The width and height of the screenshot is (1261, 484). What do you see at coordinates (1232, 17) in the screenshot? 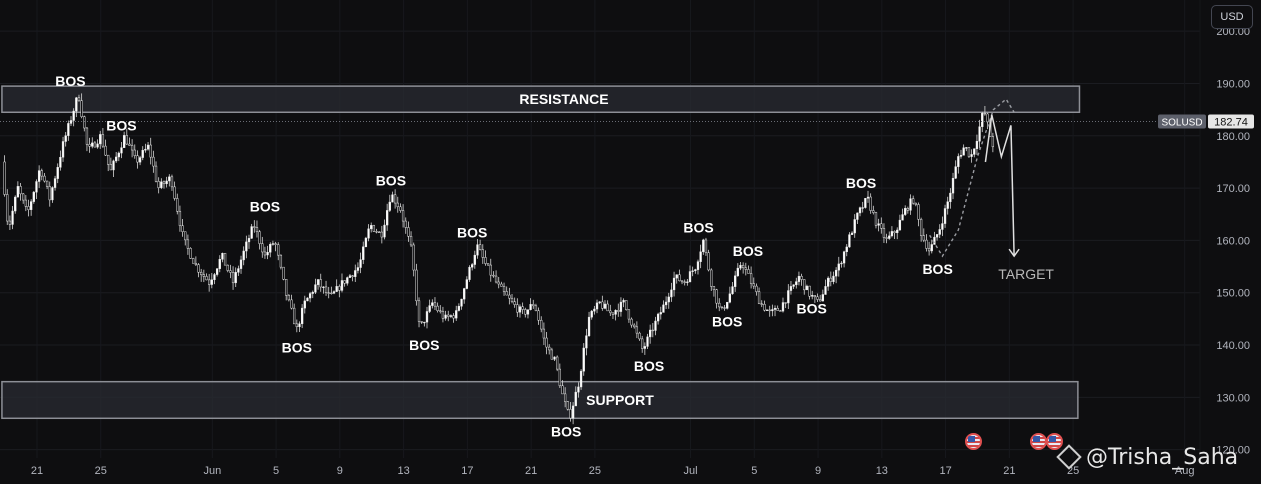
I see `currency-button: USD` at bounding box center [1232, 17].